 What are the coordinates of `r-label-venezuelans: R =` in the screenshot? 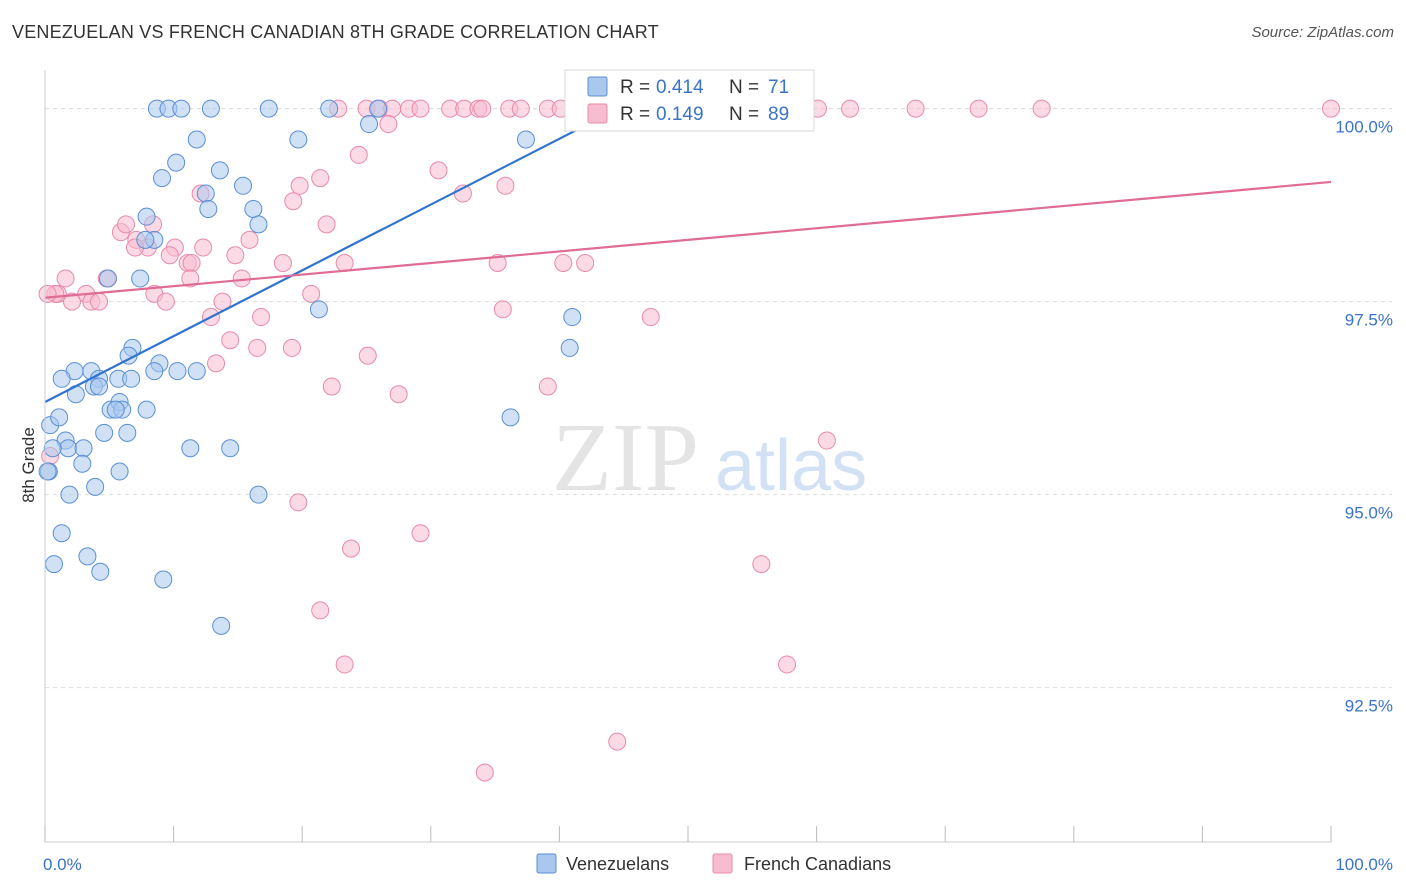 It's located at (635, 87).